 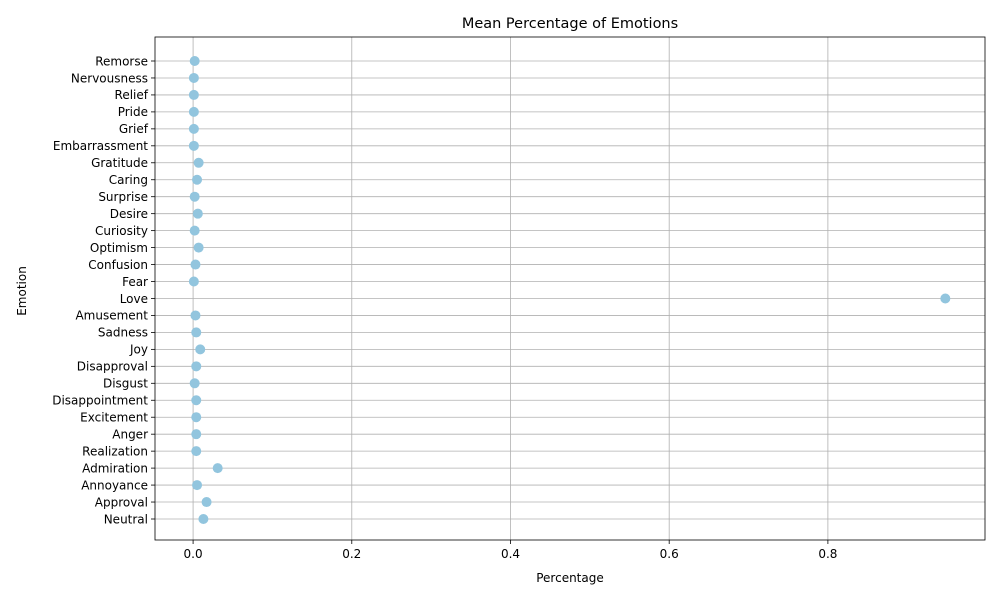 I want to click on y-tick-label-nervousness: Nervousness, so click(x=109, y=78).